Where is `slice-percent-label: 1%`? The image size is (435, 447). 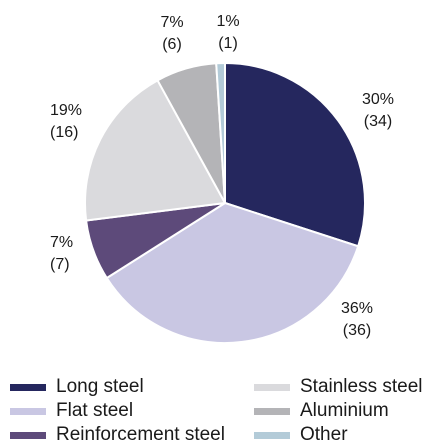
slice-percent-label: 1% is located at coordinates (227, 21).